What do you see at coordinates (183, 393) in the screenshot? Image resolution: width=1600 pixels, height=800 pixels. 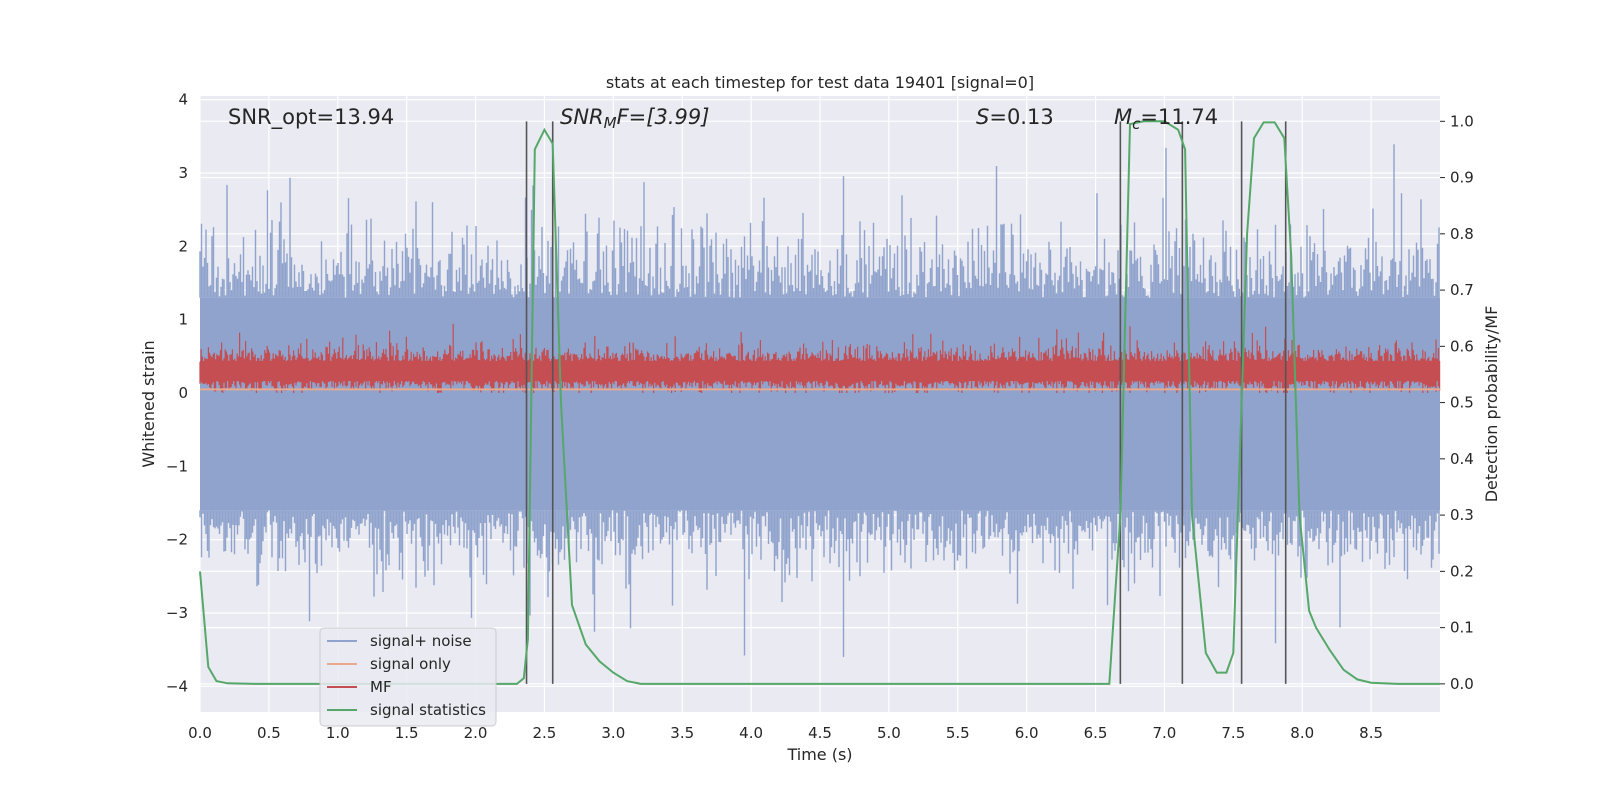 I see `y-tick-label: 0` at bounding box center [183, 393].